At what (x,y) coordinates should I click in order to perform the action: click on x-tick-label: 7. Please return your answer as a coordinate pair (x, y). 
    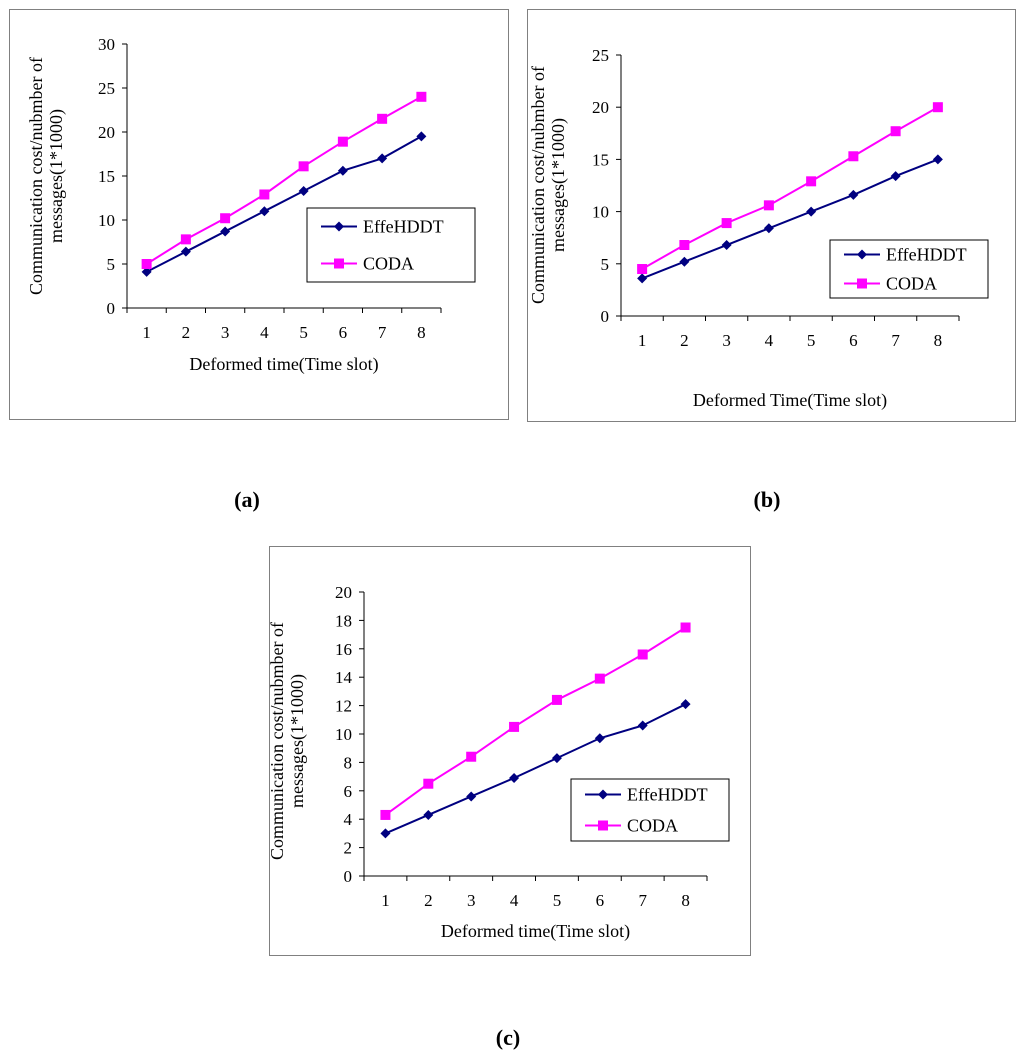
    Looking at the image, I should click on (382, 332).